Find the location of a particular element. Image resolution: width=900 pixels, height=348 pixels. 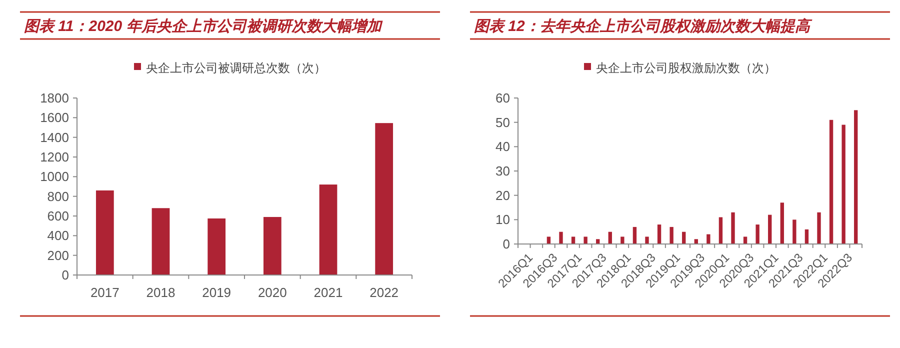

y-tick-label: 400 is located at coordinates (58, 236).